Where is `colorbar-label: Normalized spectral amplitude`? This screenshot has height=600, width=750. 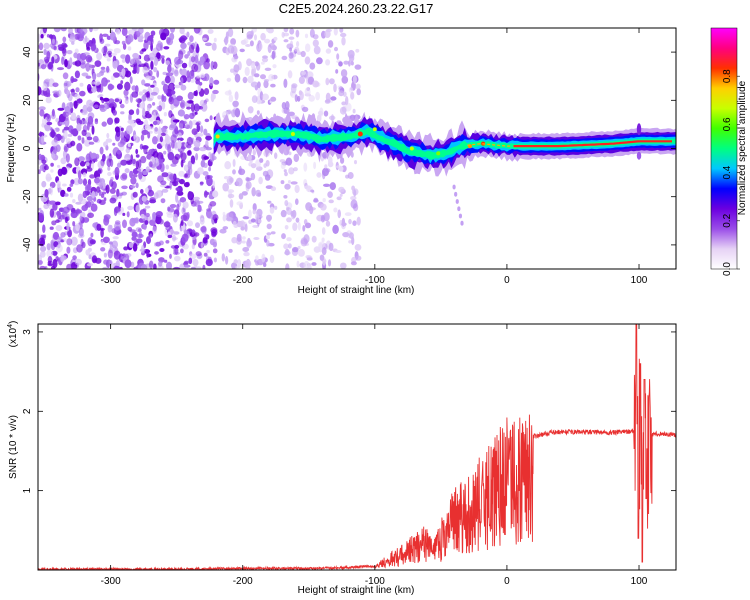
colorbar-label: Normalized spectral amplitude is located at coordinates (742, 147).